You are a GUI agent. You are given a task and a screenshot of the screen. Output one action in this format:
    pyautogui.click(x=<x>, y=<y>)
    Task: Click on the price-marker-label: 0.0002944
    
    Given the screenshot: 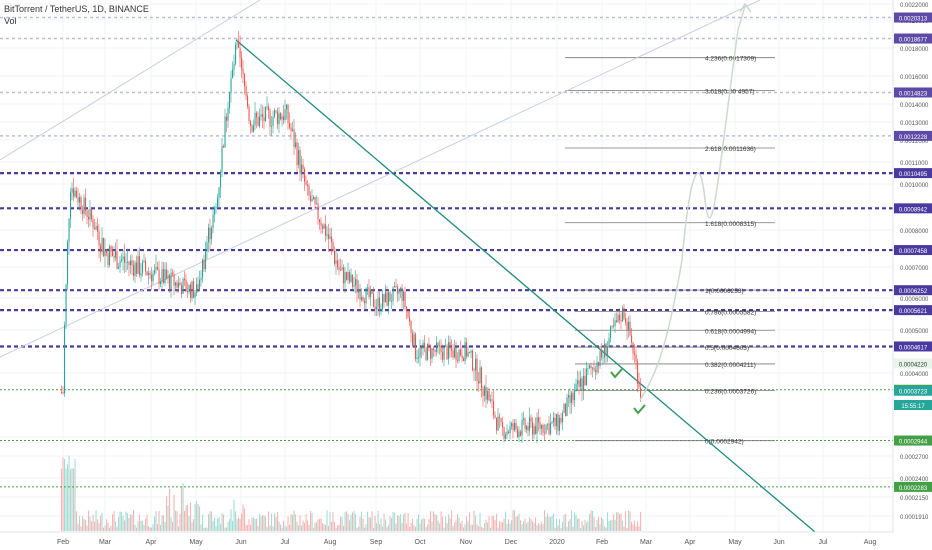 What is the action you would take?
    pyautogui.click(x=913, y=443)
    